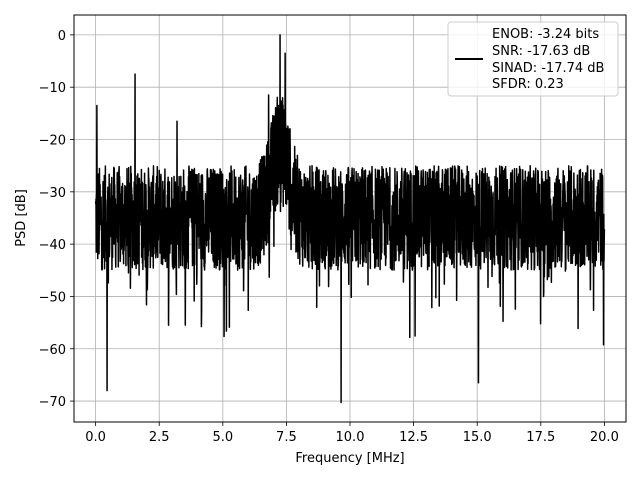 The height and width of the screenshot is (480, 640). What do you see at coordinates (52, 350) in the screenshot?
I see `y-tick-label: −60` at bounding box center [52, 350].